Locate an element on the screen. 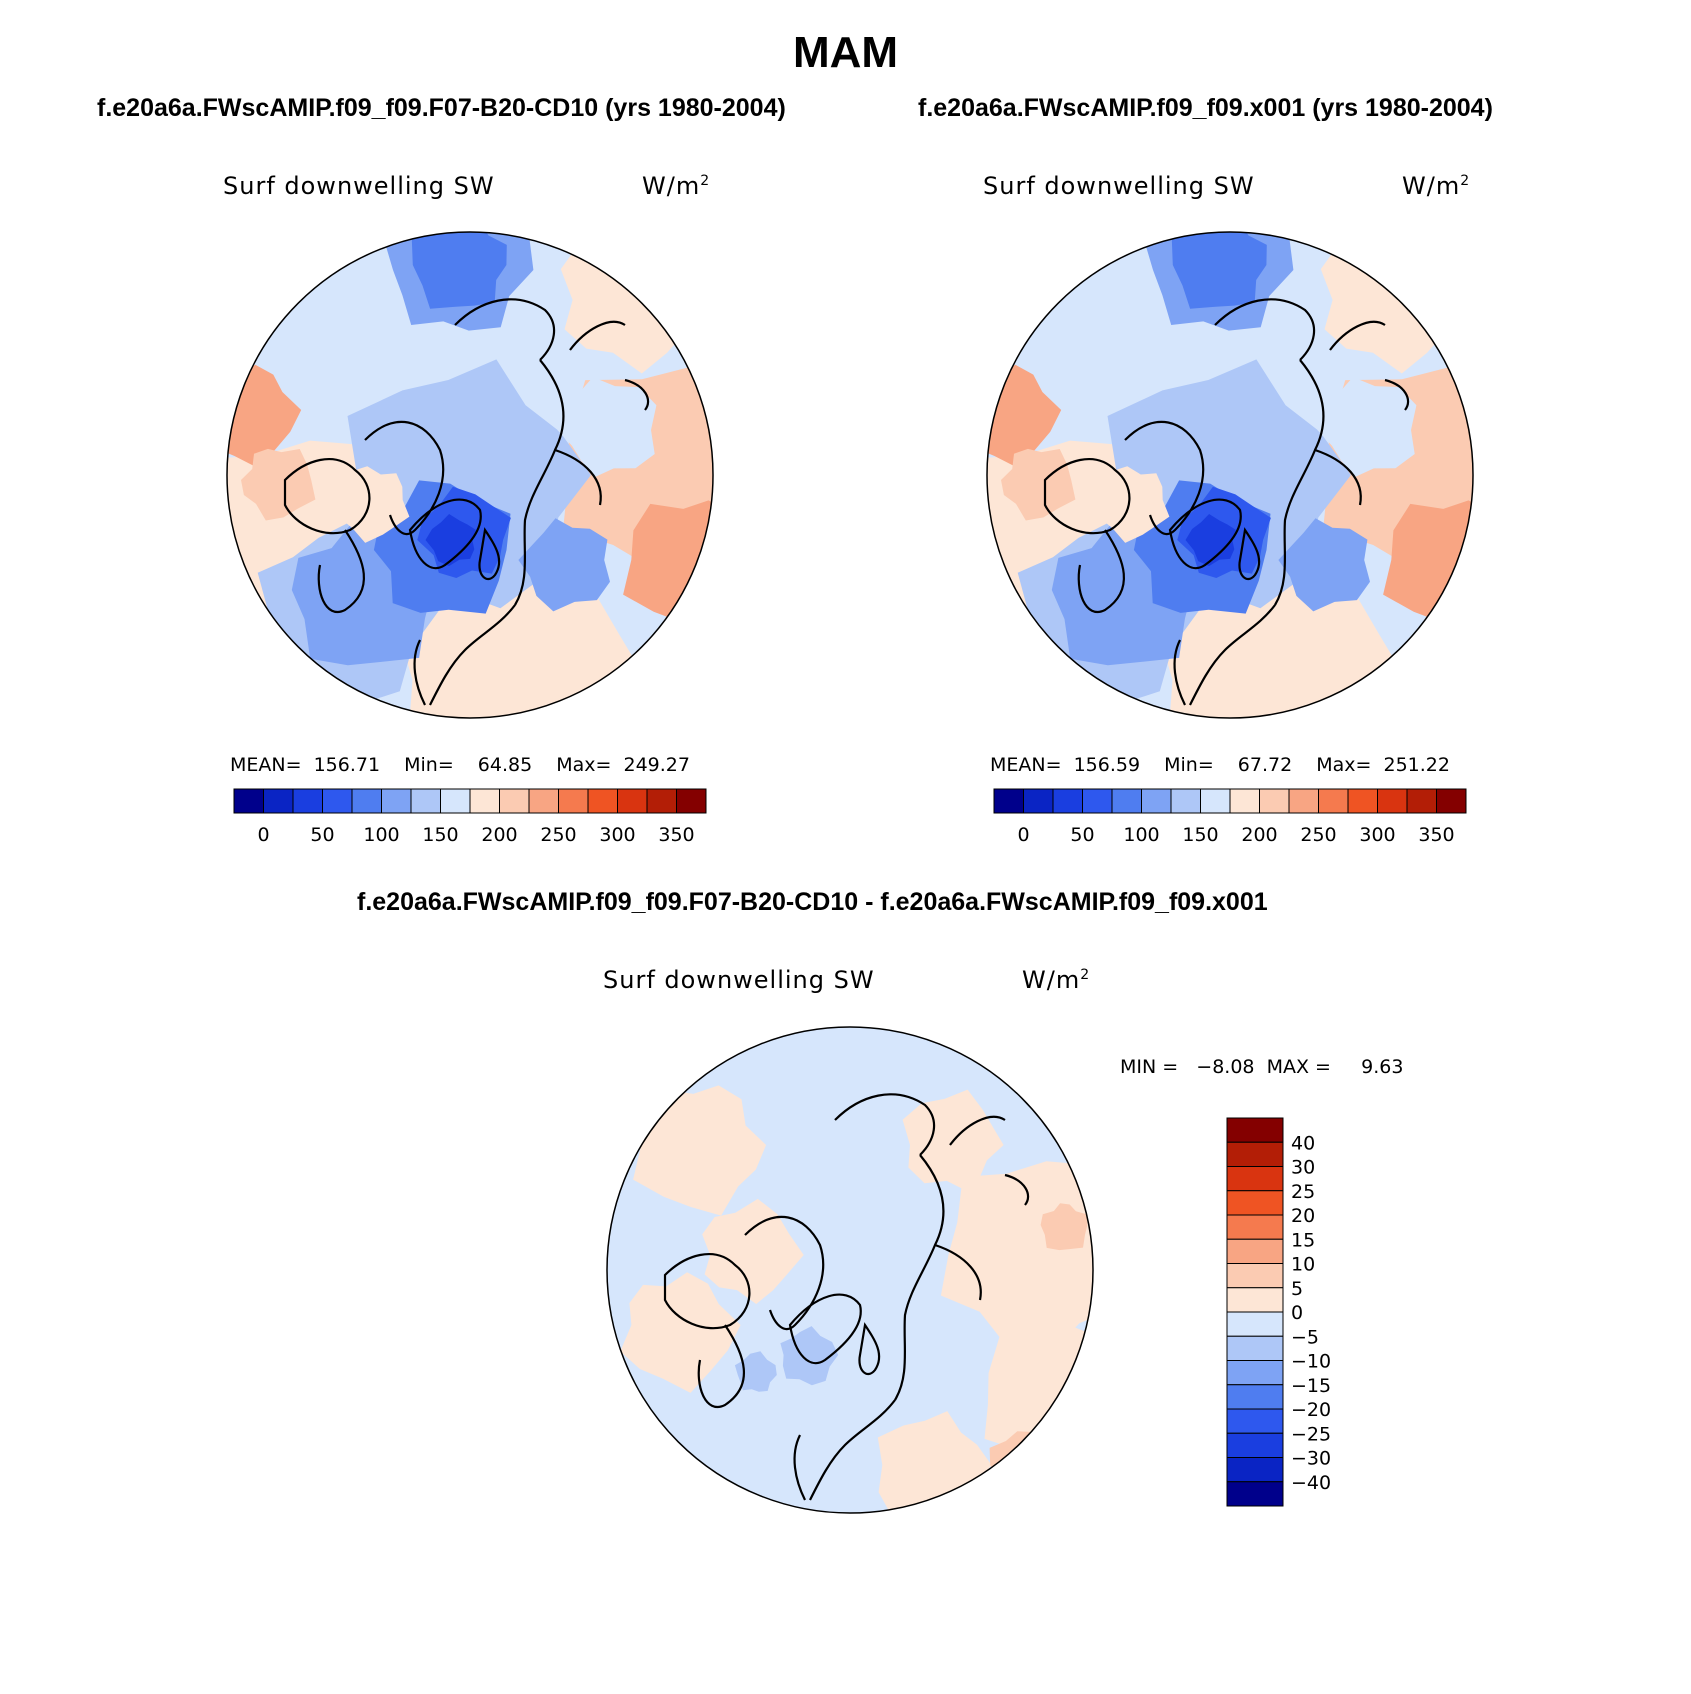 Image resolution: width=1691 pixels, height=1694 pixels. panel-3-colorbar-tick-label: 5 is located at coordinates (1297, 1289).